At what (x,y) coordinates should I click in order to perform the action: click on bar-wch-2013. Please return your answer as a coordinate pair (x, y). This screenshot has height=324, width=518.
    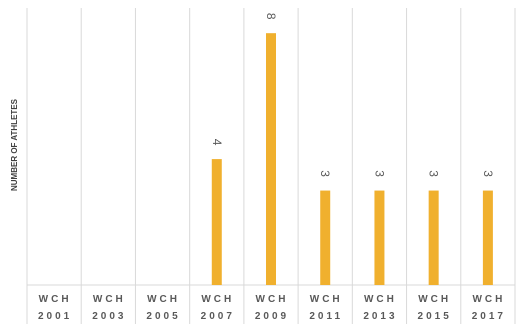
    Looking at the image, I should click on (379, 237).